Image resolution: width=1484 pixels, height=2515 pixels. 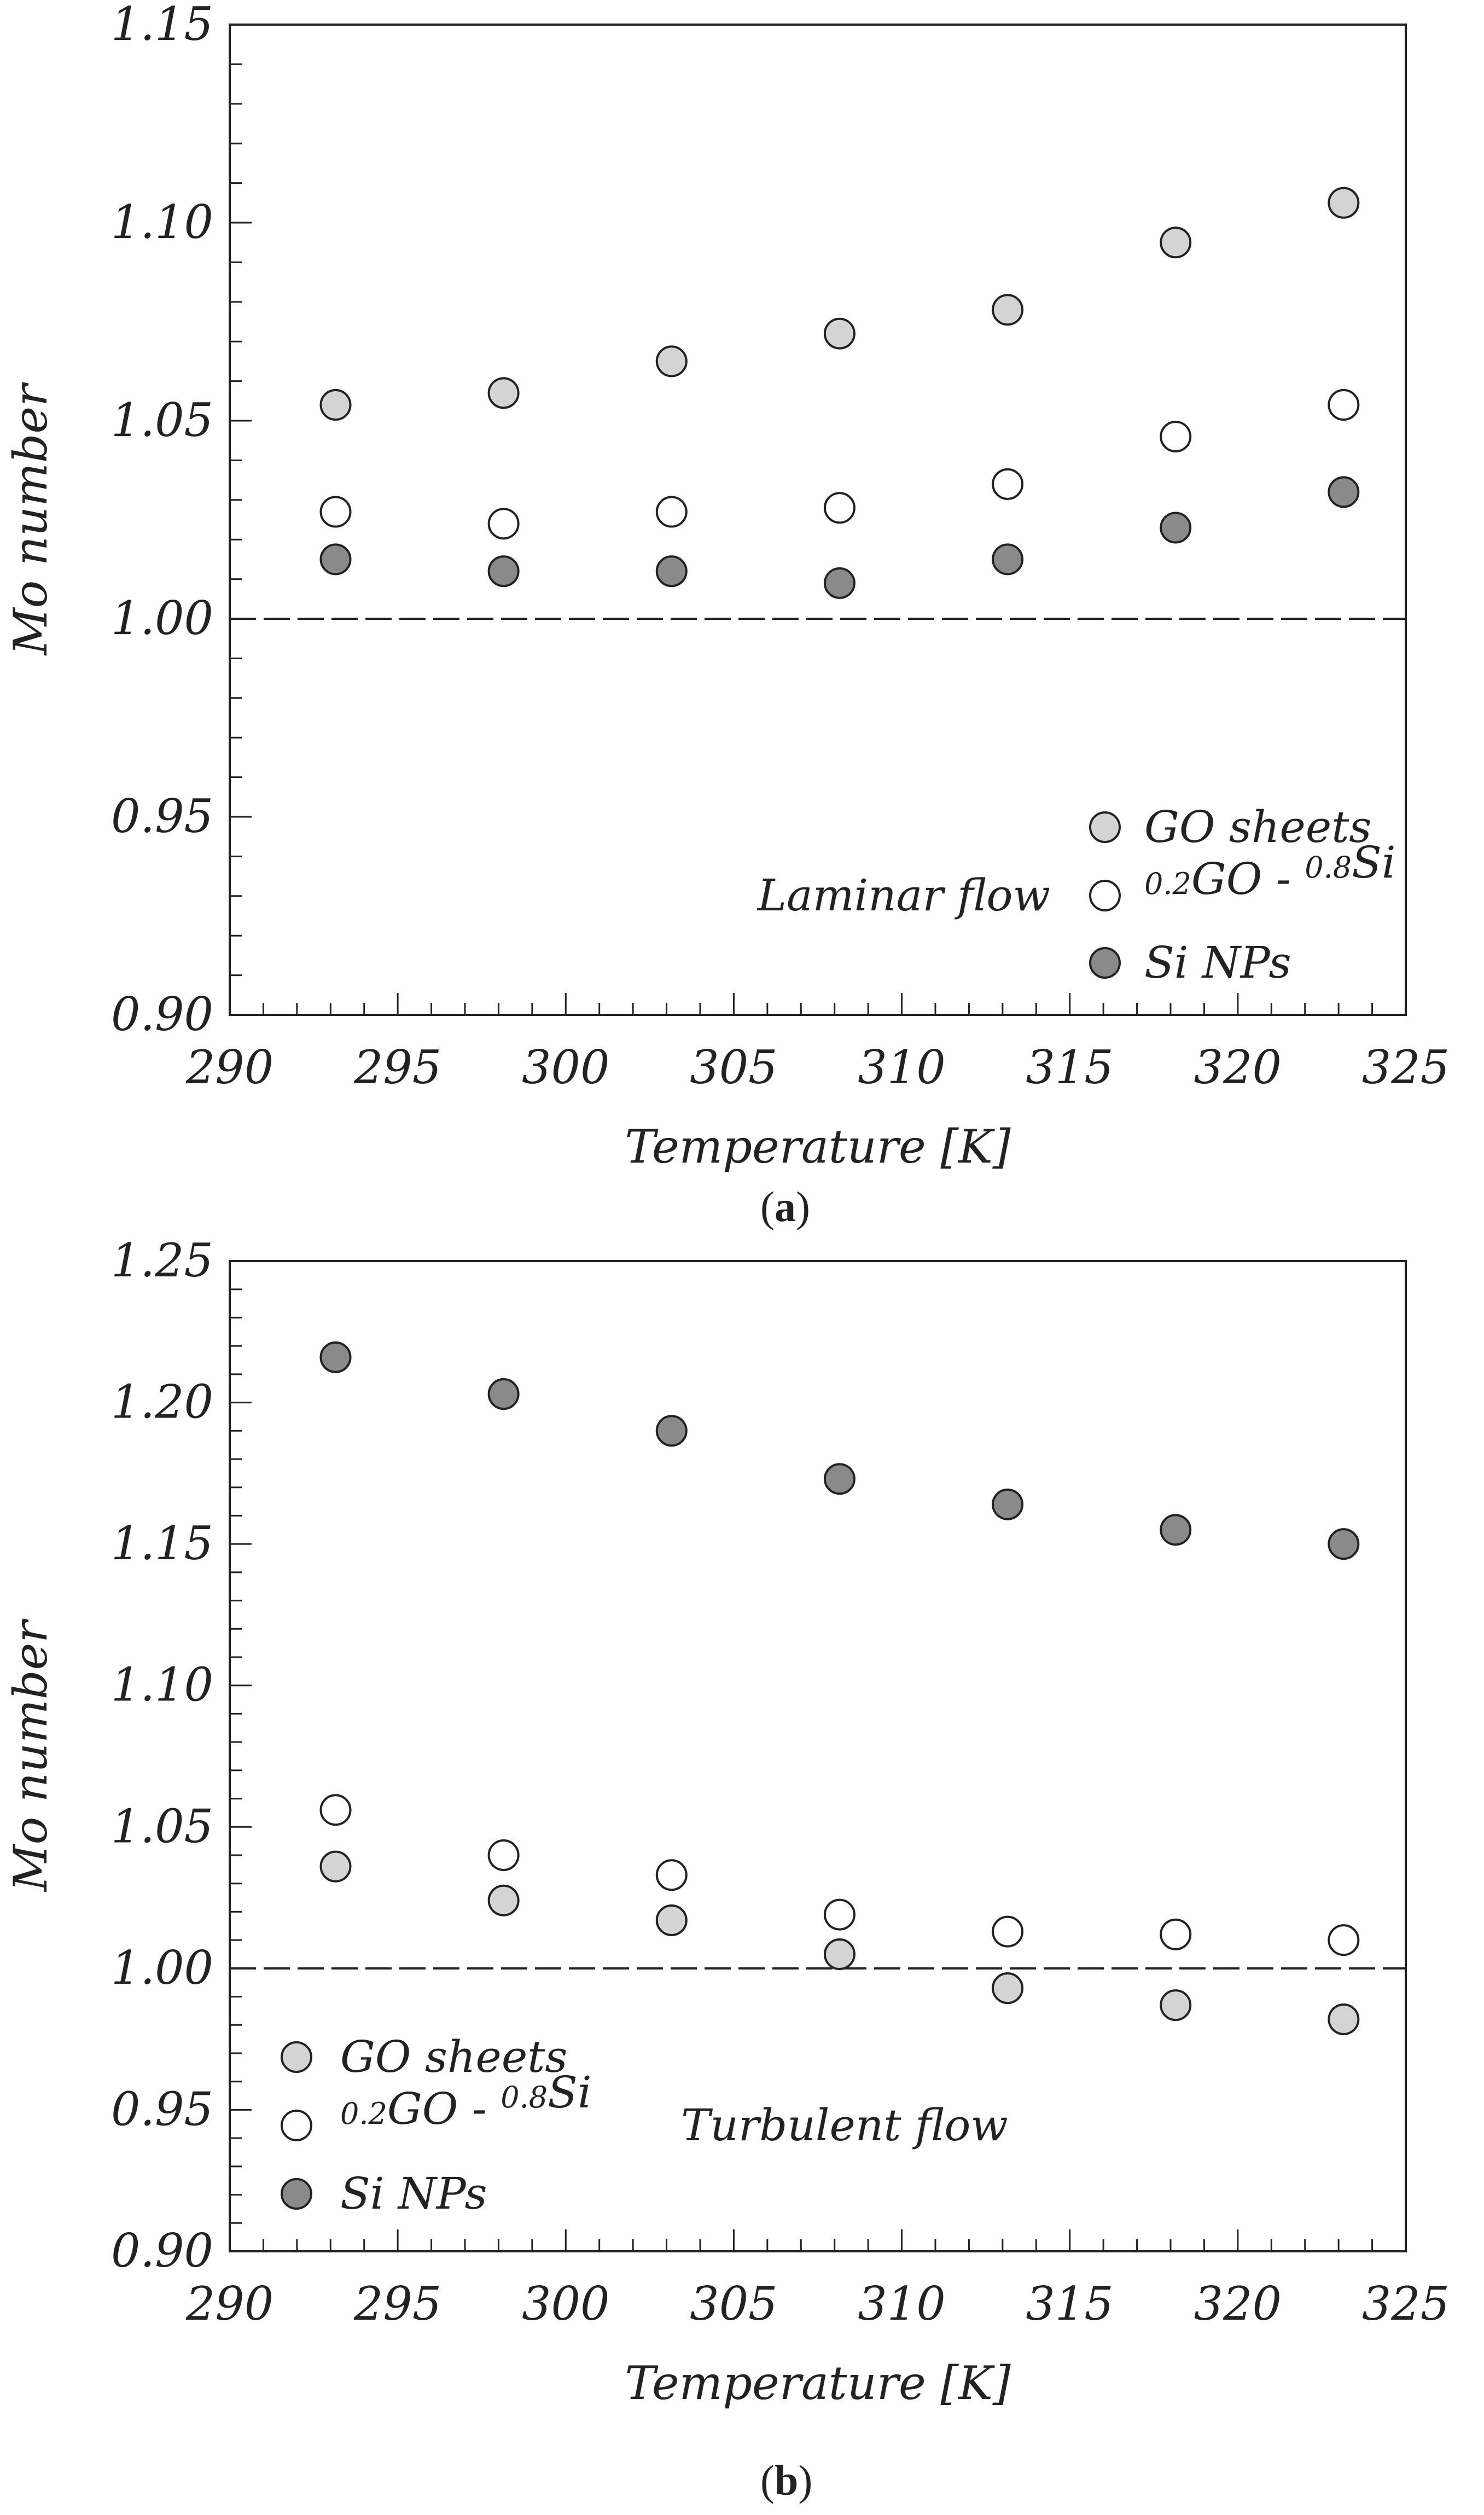 I want to click on panel-label: (a), so click(x=785, y=1206).